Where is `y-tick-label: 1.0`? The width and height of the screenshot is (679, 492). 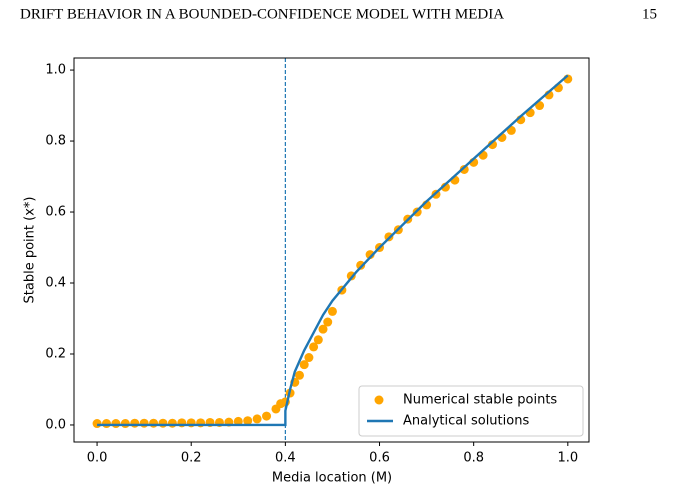
y-tick-label: 1.0 is located at coordinates (55, 70).